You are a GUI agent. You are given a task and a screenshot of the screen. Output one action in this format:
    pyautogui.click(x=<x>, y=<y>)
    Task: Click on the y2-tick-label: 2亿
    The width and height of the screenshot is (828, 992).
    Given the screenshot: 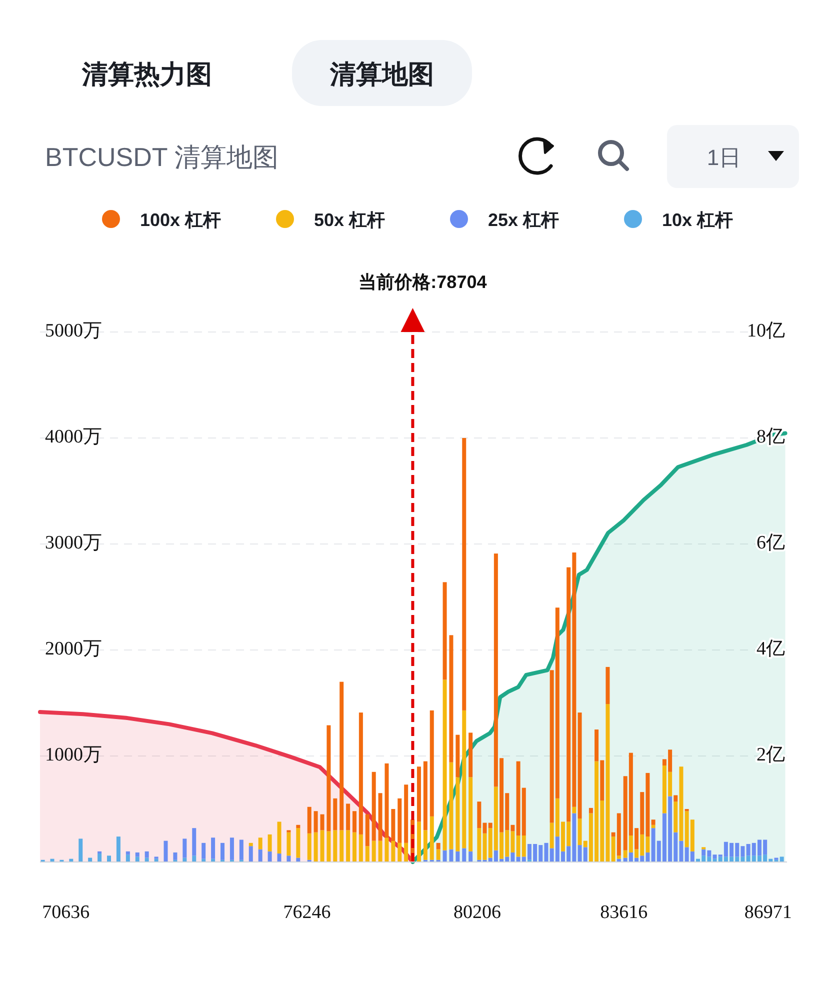 What is the action you would take?
    pyautogui.click(x=770, y=755)
    